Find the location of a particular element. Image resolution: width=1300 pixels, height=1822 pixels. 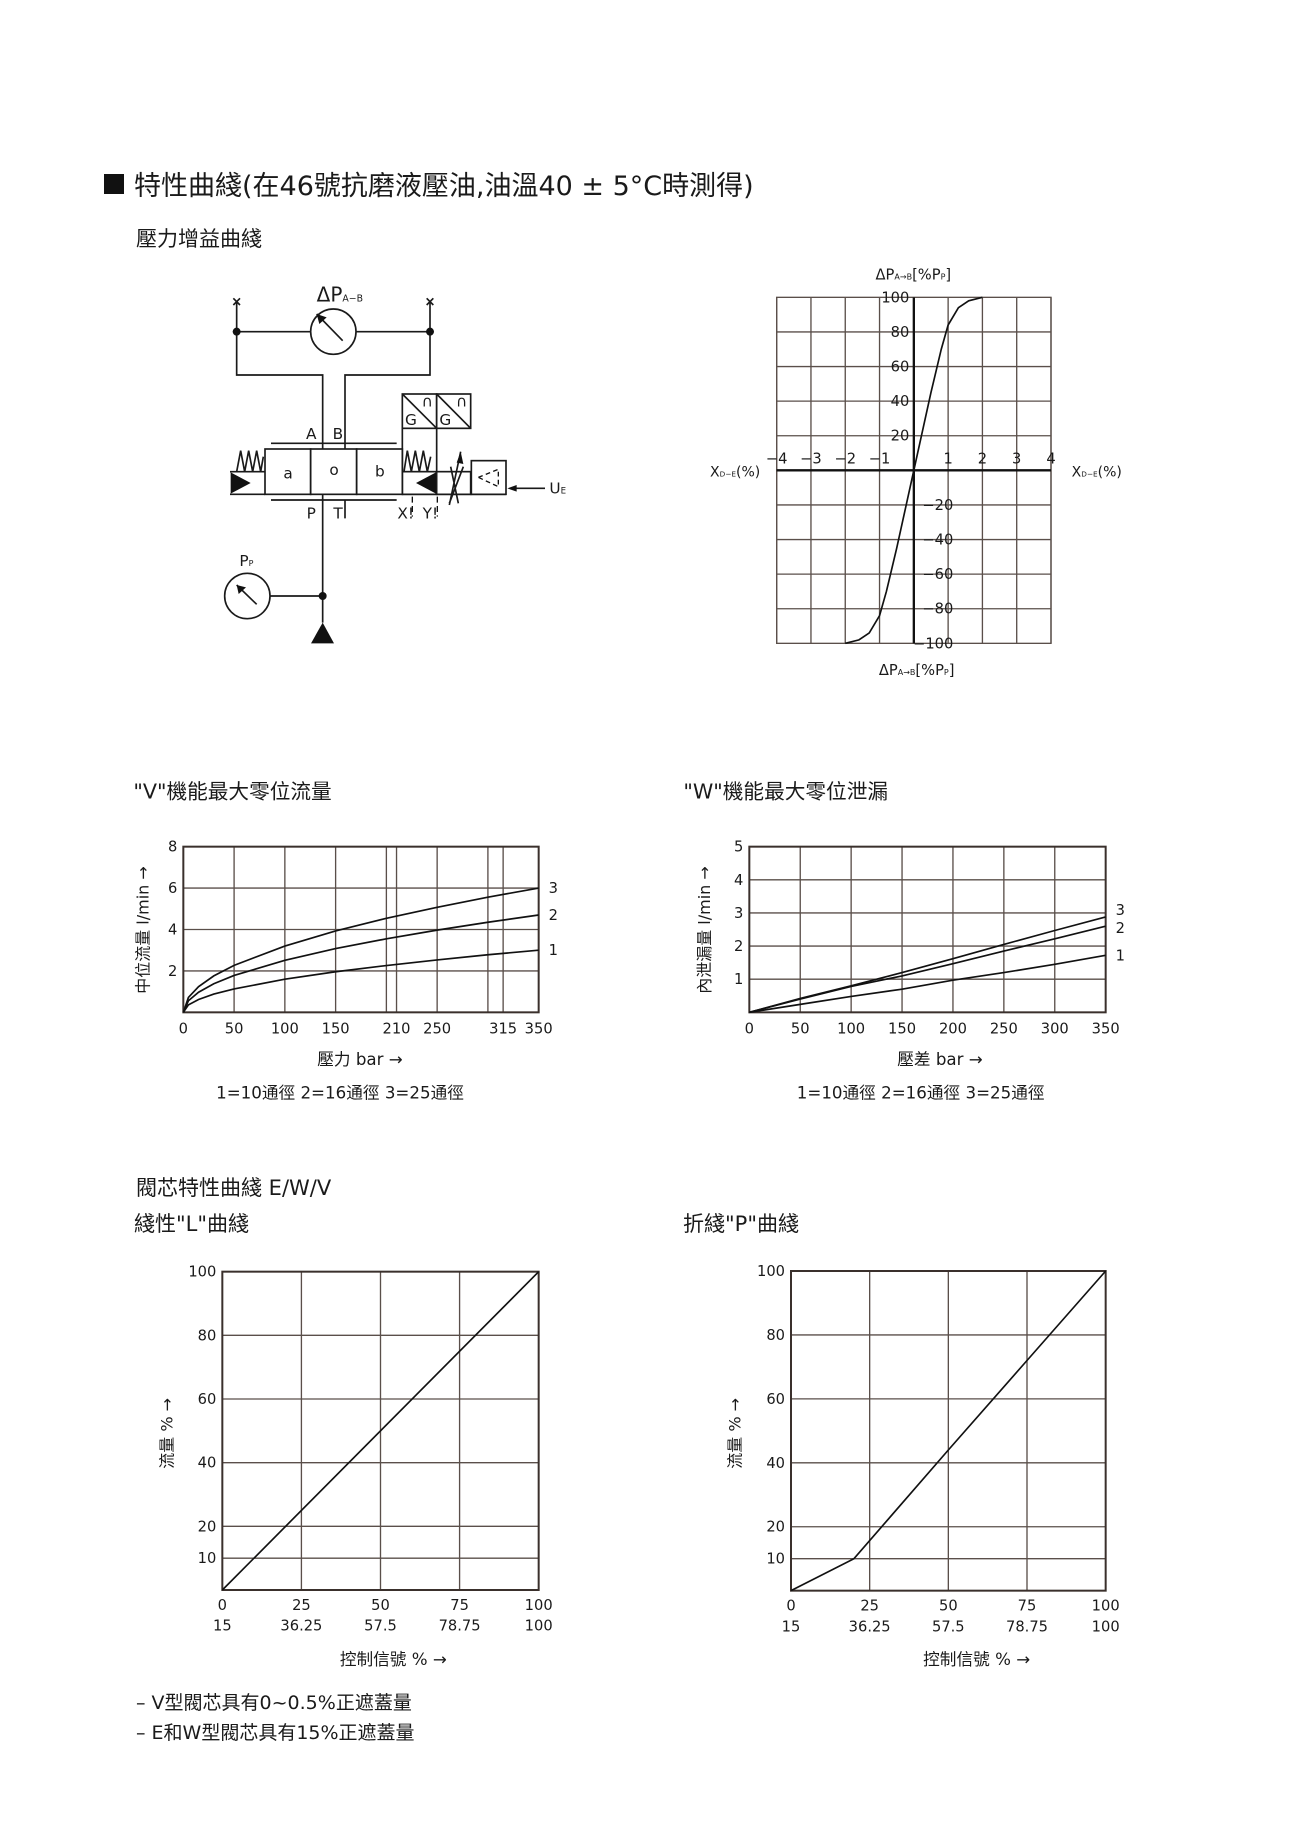

plug-x-icon is located at coordinates (333, 301).